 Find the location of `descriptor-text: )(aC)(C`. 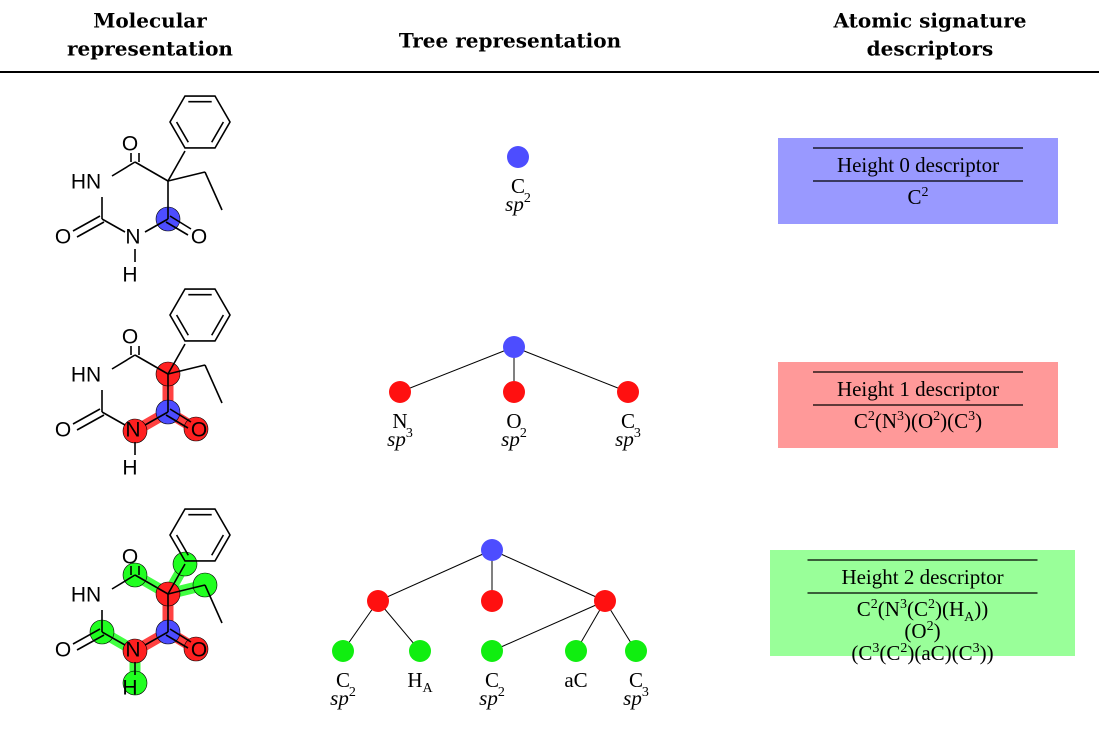

descriptor-text: )(aC)(C is located at coordinates (939, 653).